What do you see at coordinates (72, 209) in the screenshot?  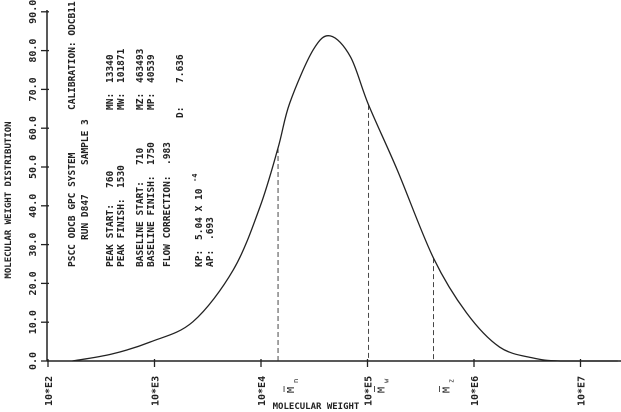 I see `system-title: PSCC ODCB GPC SYSTEM` at bounding box center [72, 209].